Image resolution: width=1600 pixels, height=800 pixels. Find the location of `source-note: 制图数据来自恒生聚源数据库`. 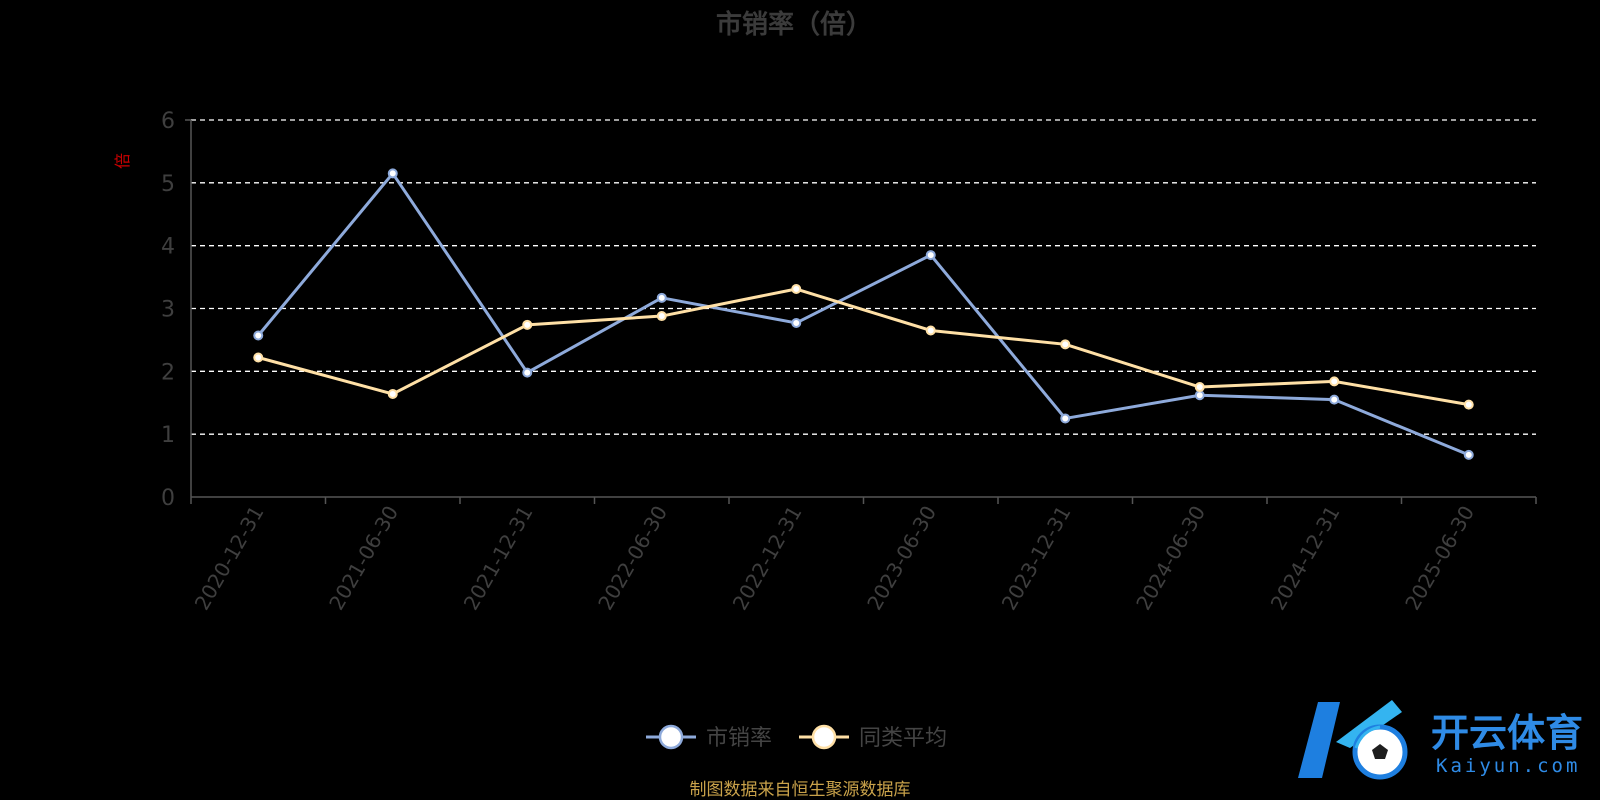

source-note: 制图数据来自恒生聚源数据库 is located at coordinates (800, 790).